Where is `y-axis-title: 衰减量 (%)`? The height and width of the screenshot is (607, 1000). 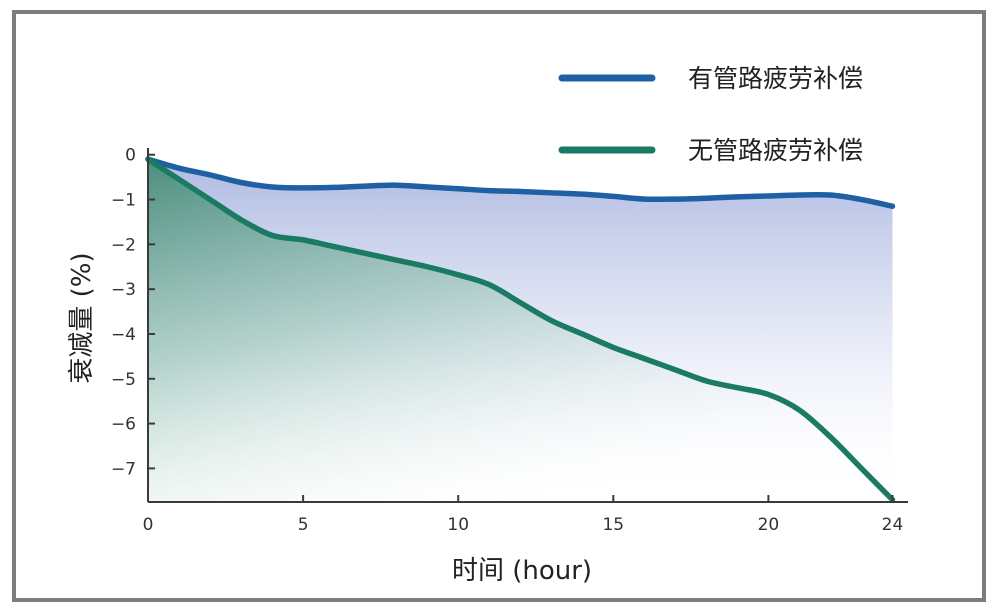
y-axis-title: 衰减量 (%) is located at coordinates (82, 317).